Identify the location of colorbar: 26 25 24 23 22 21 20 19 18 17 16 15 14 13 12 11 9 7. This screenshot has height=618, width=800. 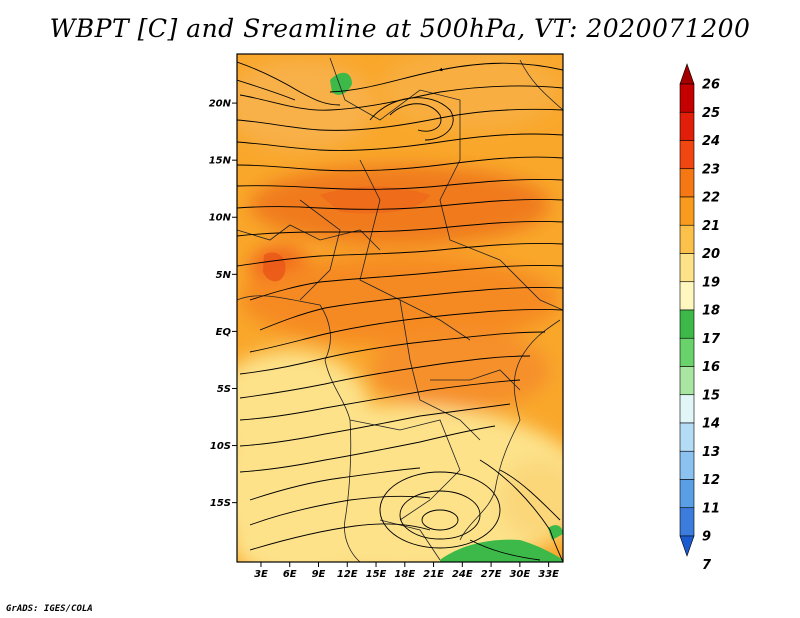
(700, 318).